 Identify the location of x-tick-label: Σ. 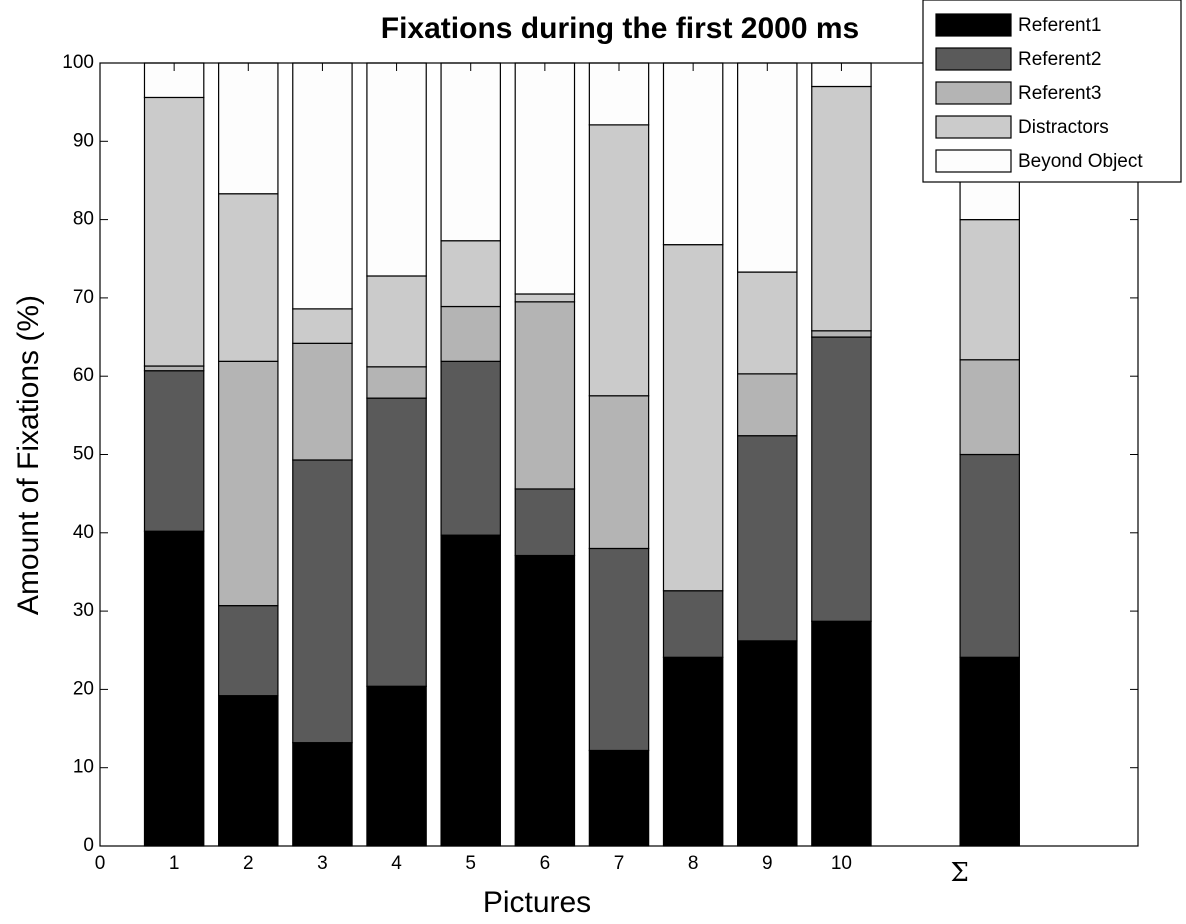
(960, 873).